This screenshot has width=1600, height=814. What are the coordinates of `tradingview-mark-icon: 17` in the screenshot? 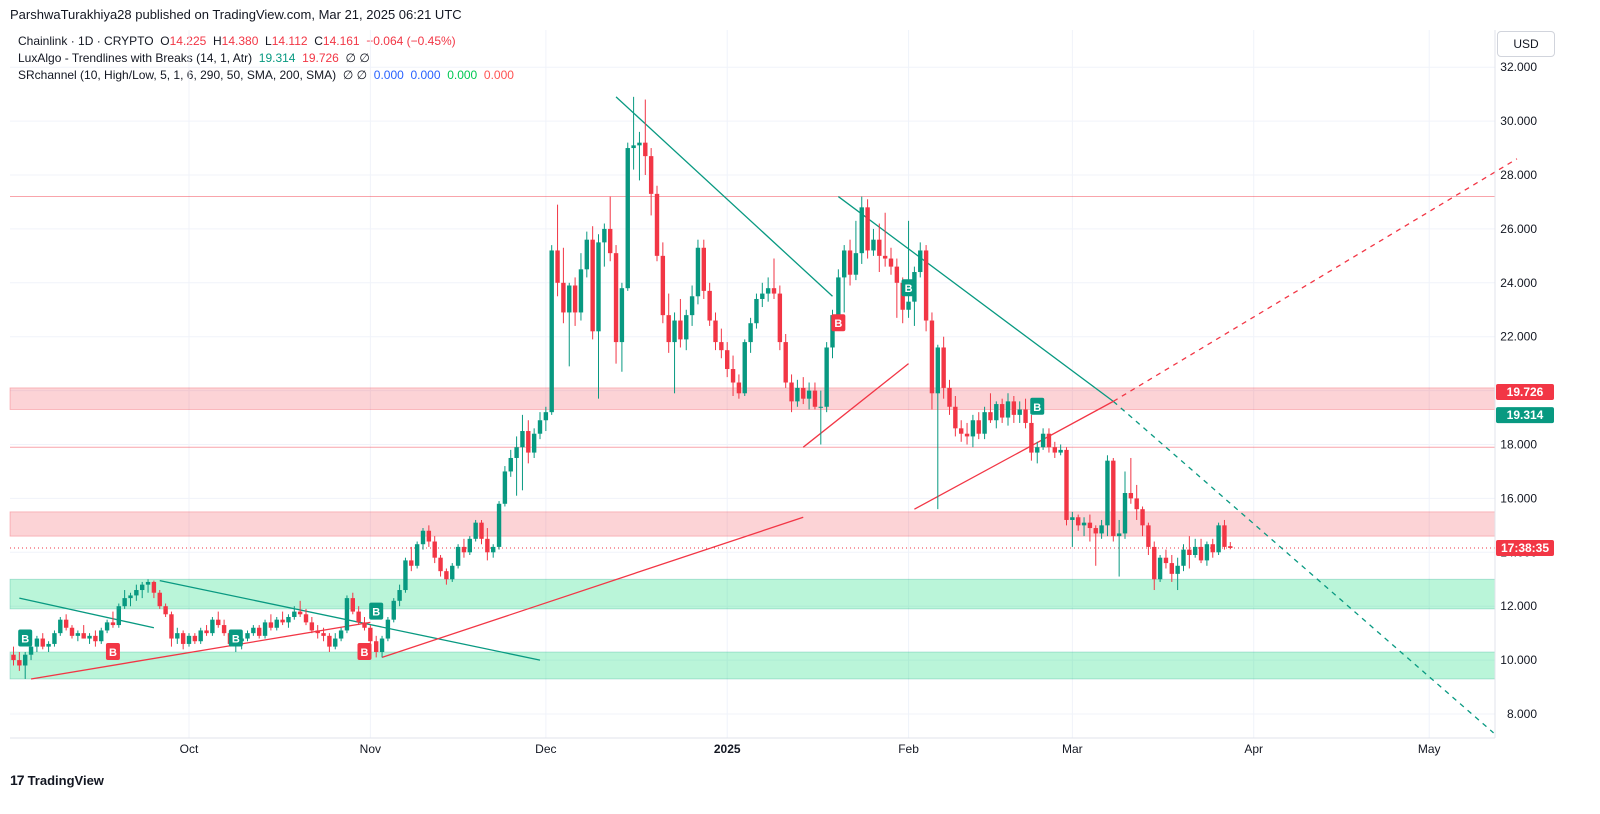 It's located at (17, 780).